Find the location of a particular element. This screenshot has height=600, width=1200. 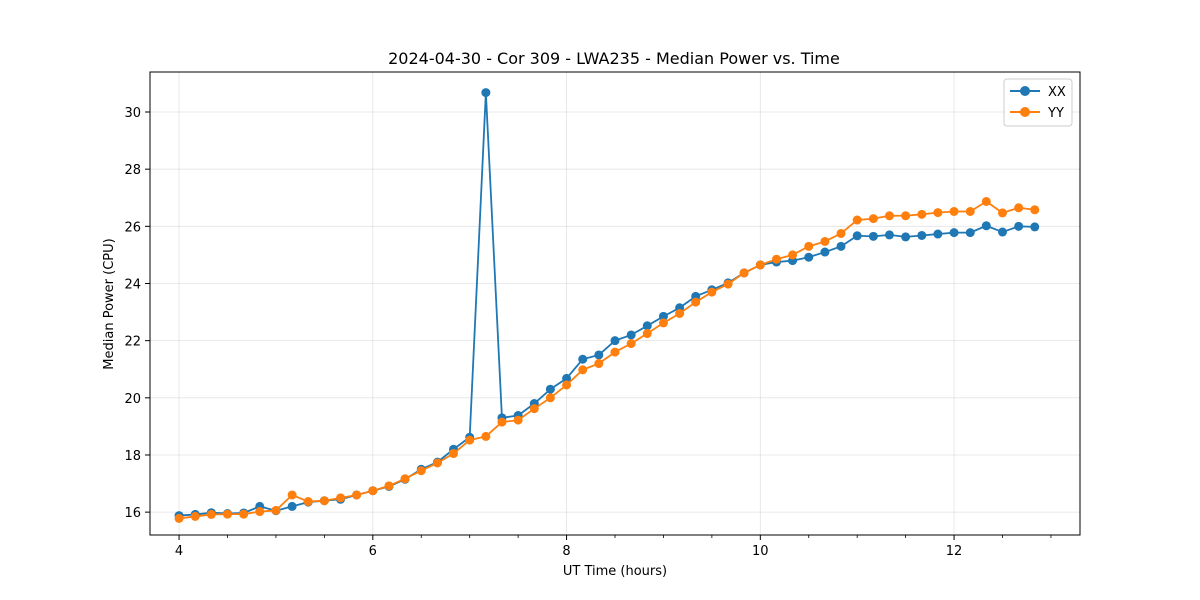

y-tick-label: 22 is located at coordinates (132, 342).